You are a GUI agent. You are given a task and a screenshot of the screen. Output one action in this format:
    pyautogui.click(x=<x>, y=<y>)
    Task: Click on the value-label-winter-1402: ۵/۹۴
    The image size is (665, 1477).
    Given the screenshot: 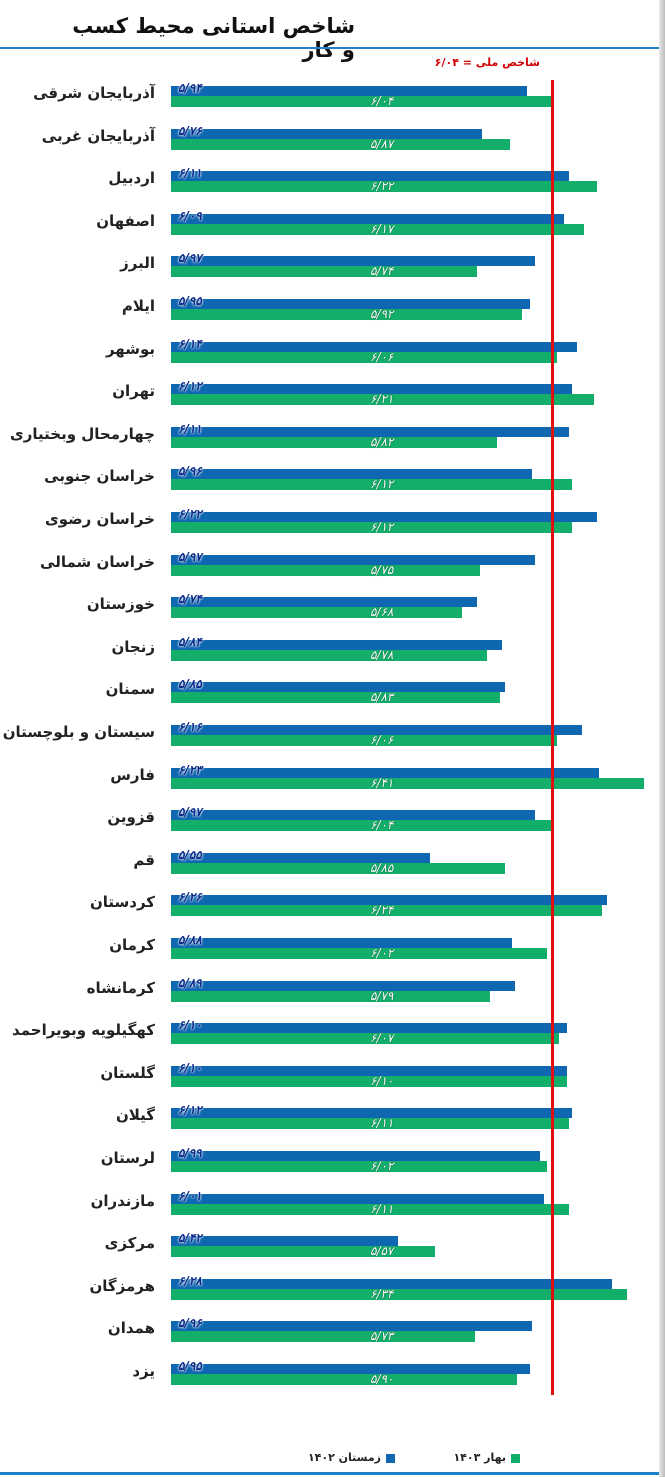 What is the action you would take?
    pyautogui.click(x=190, y=88)
    